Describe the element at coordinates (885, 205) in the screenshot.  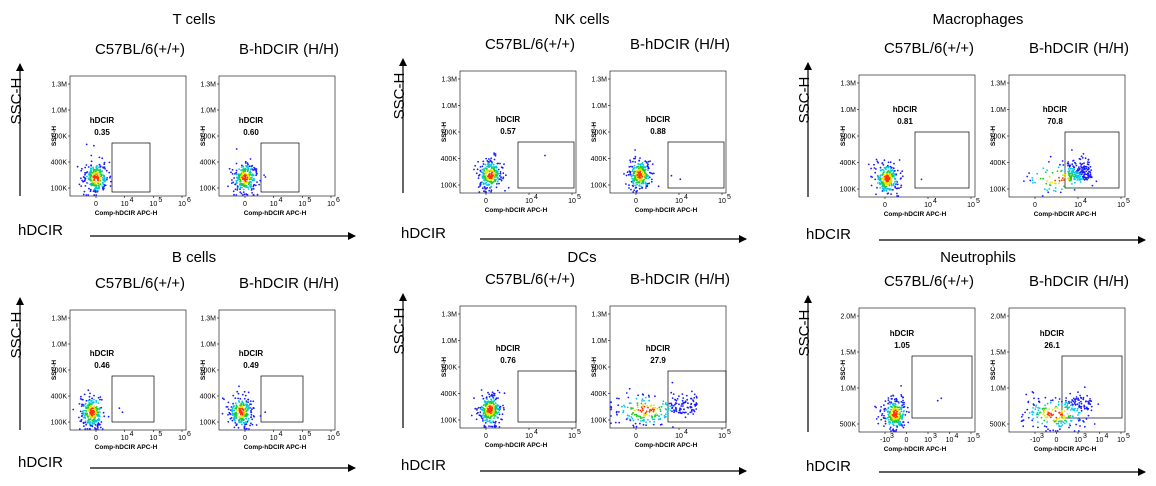
I see `x-tick-label: 0` at that location.